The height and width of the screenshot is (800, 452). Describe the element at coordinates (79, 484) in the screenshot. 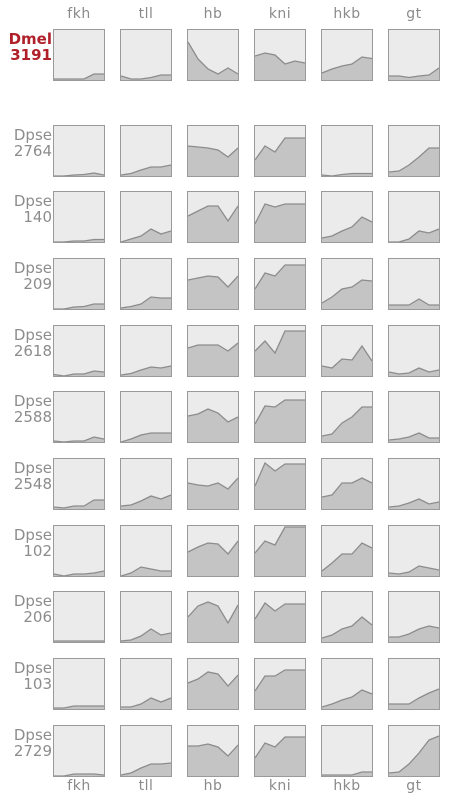

I see `panel-2548-fkh` at that location.